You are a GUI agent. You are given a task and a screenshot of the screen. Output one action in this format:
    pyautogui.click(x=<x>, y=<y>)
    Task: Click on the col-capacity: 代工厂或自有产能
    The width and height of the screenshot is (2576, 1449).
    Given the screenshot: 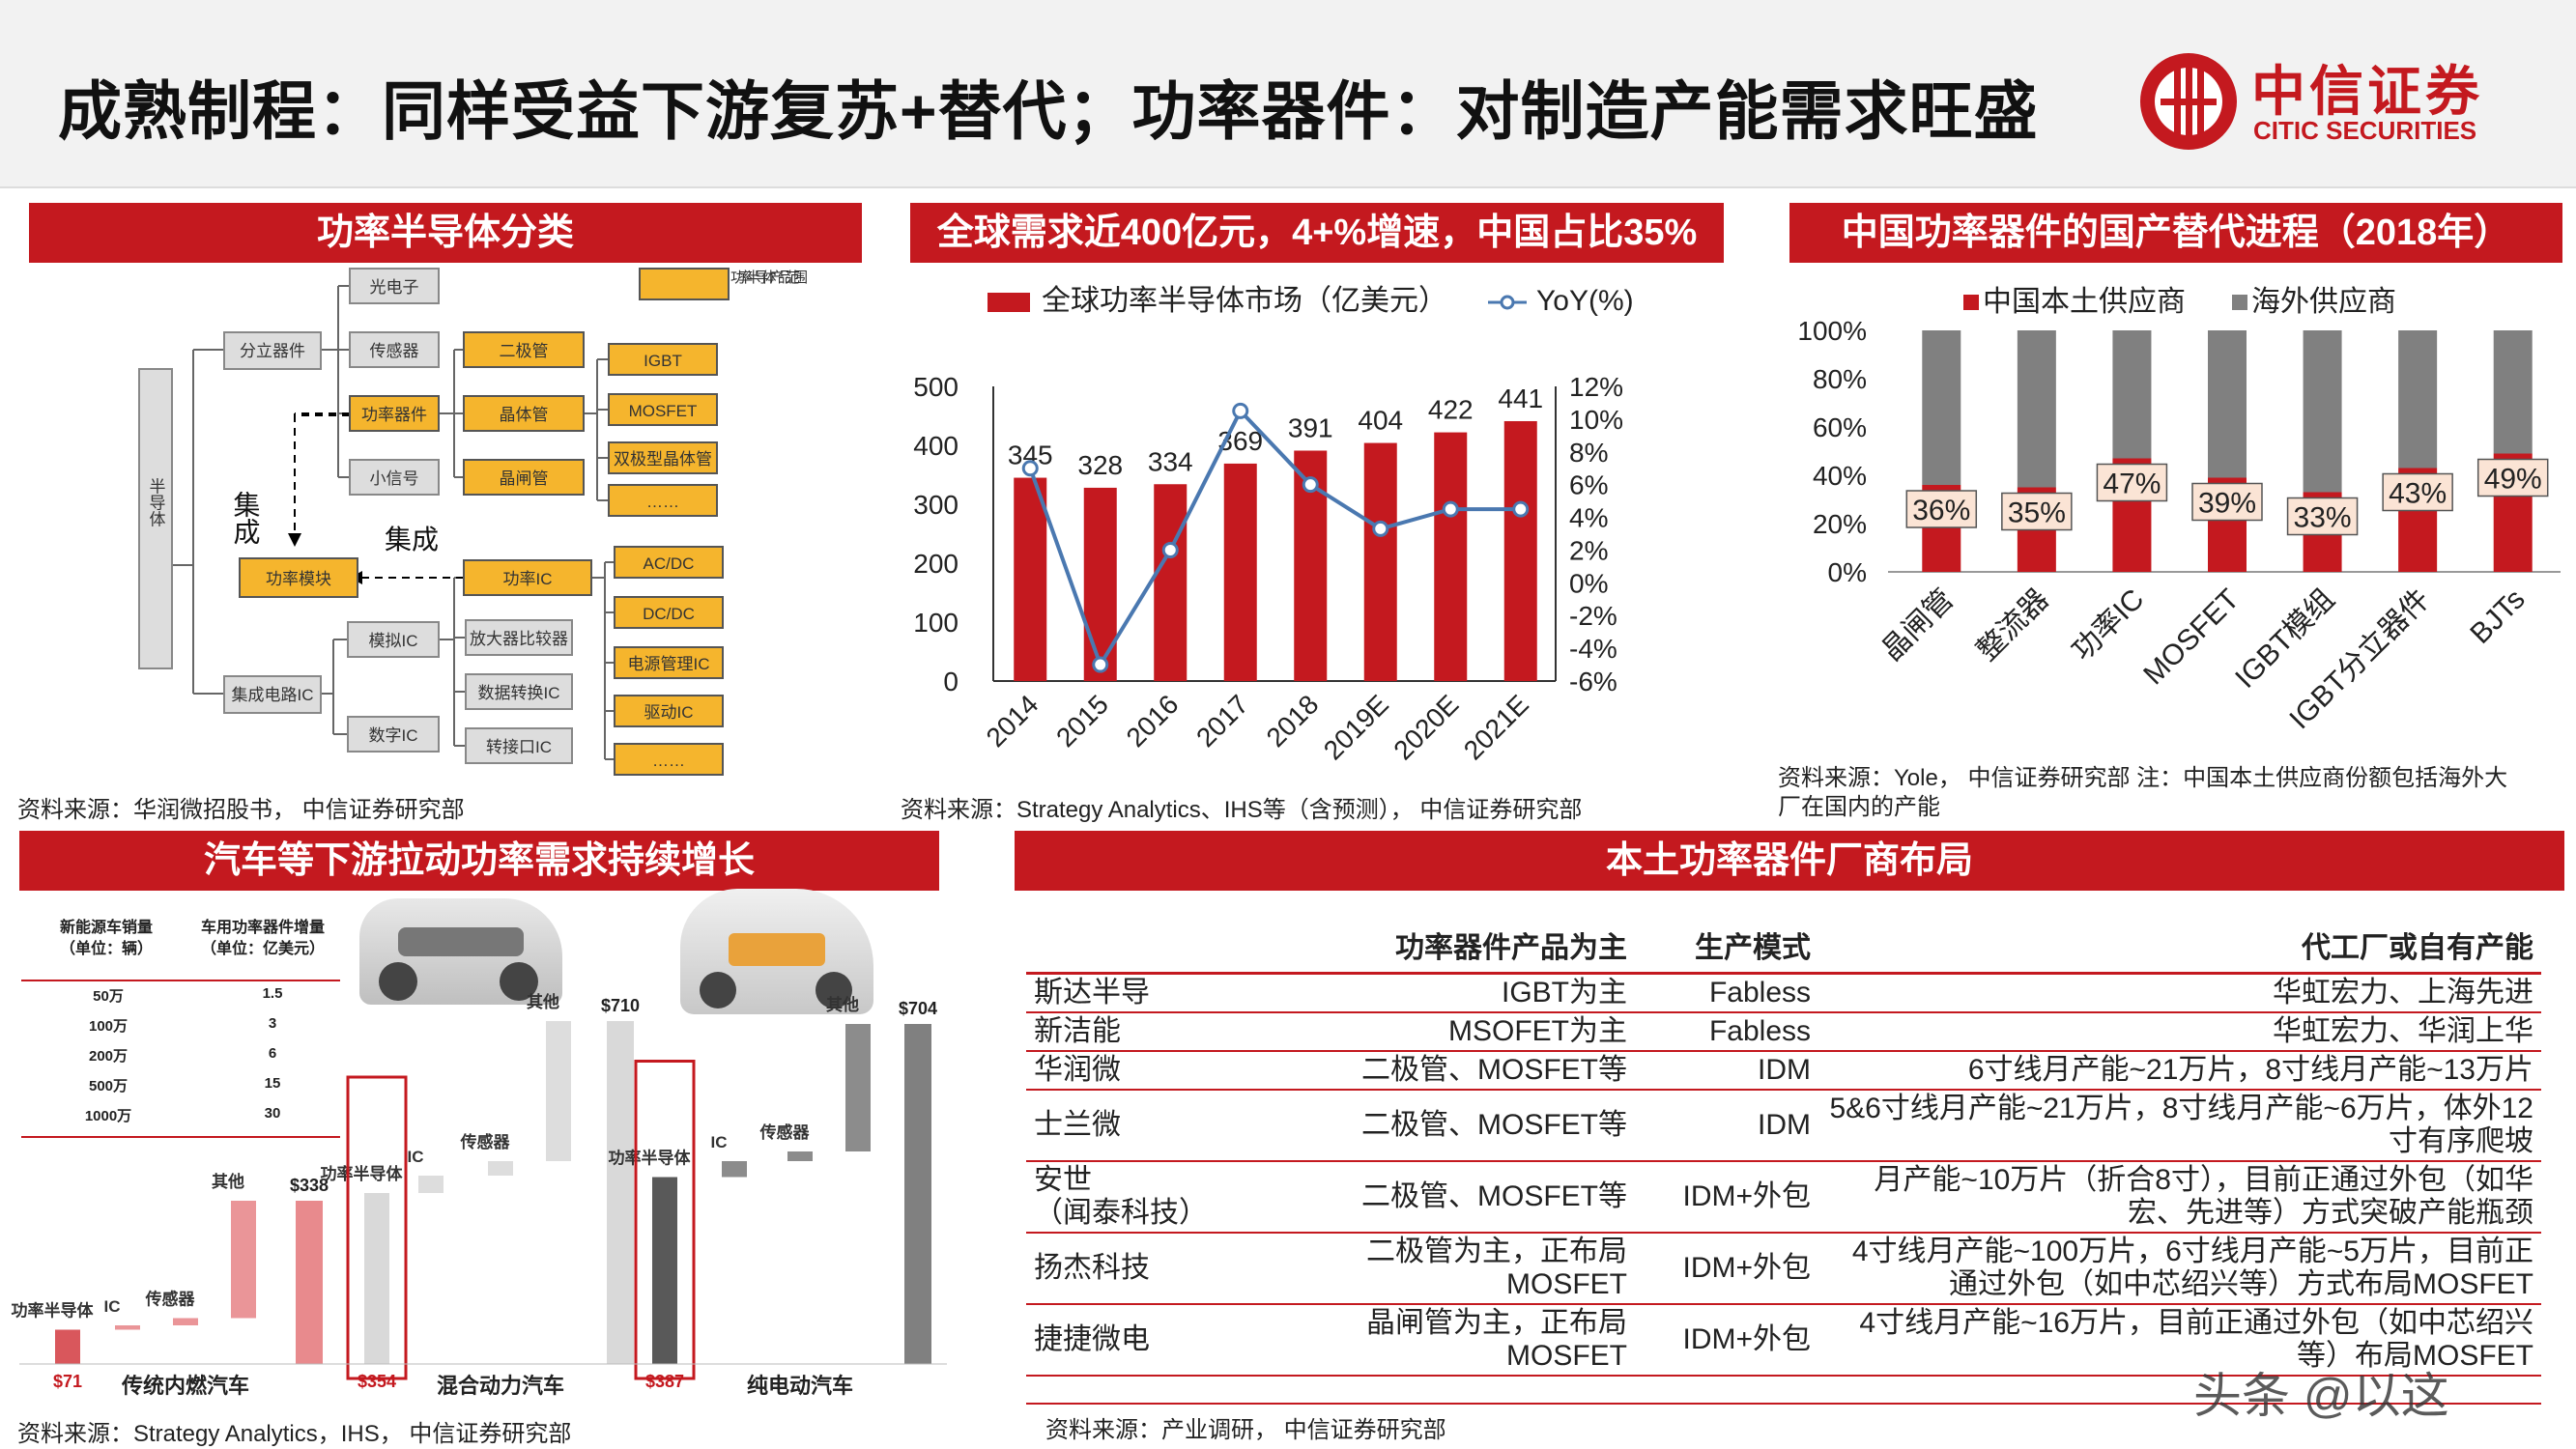 What is the action you would take?
    pyautogui.click(x=2180, y=946)
    